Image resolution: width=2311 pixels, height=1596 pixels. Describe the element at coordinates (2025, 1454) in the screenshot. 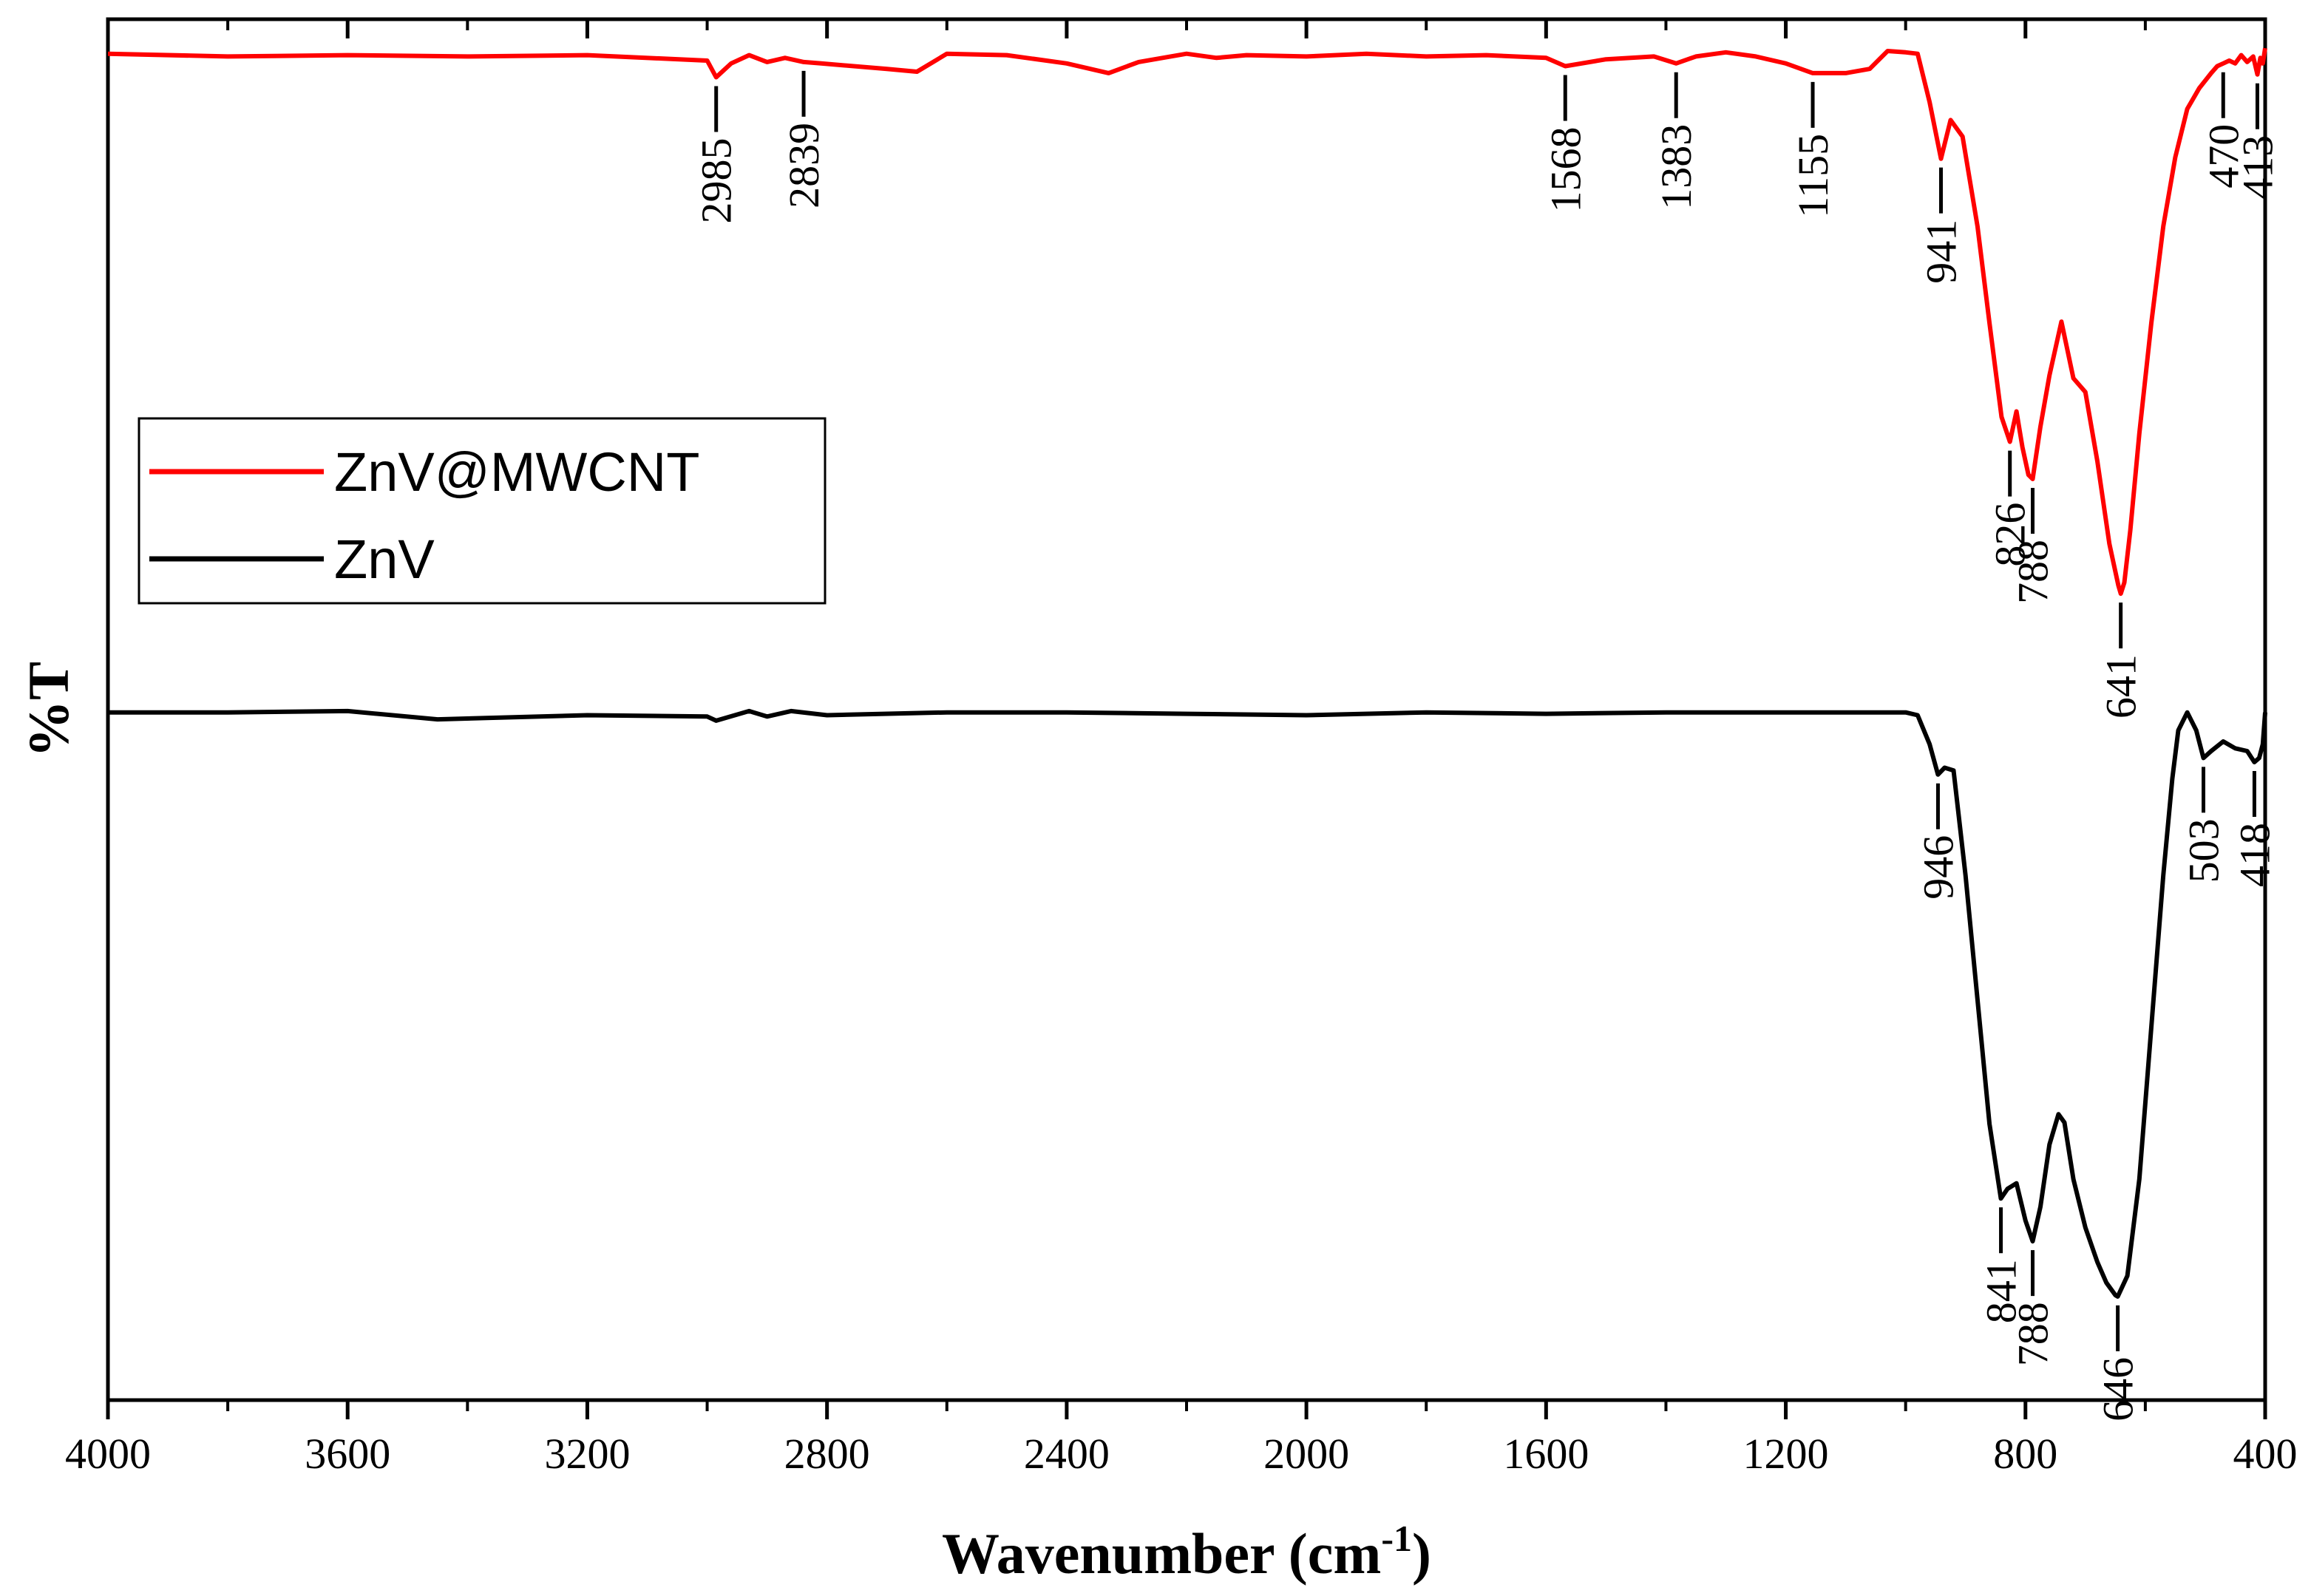

I see `x-tick-label: 800` at that location.